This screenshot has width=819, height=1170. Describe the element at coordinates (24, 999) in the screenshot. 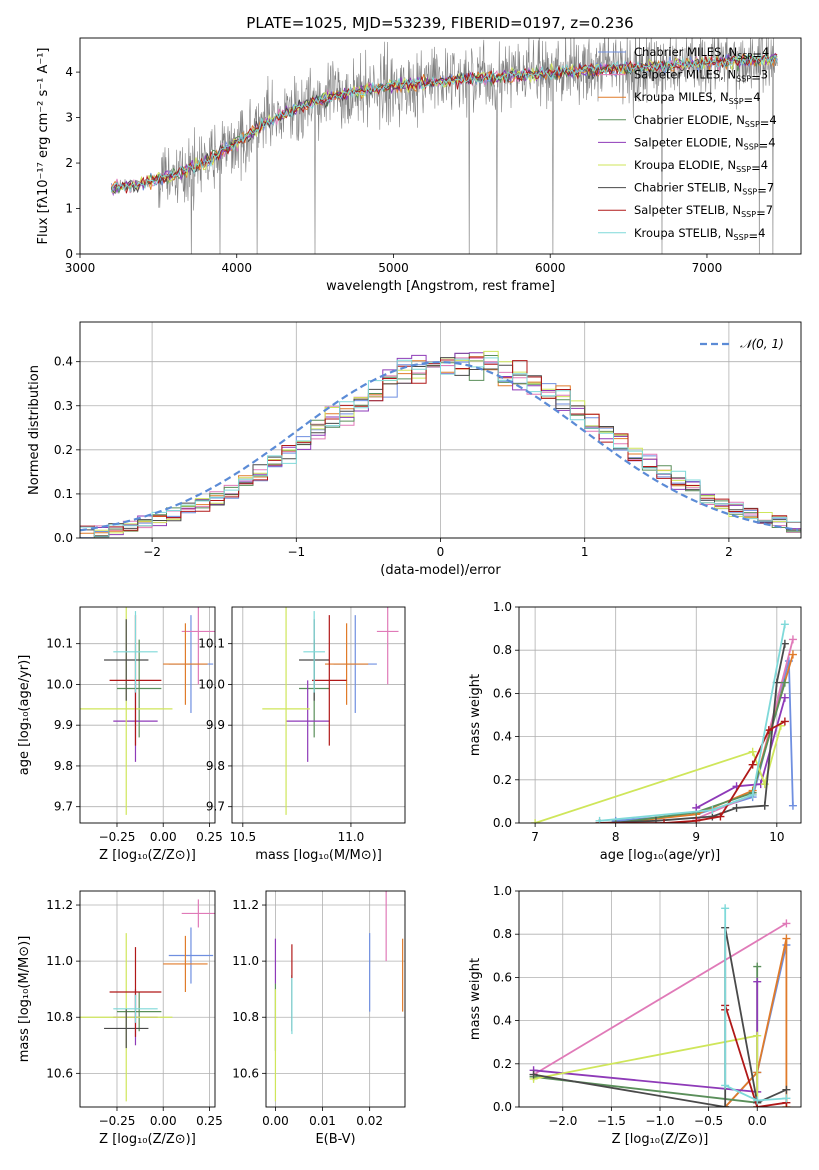

I see `y-axis-label: mass [log₁₀(M/M⊙)]` at that location.